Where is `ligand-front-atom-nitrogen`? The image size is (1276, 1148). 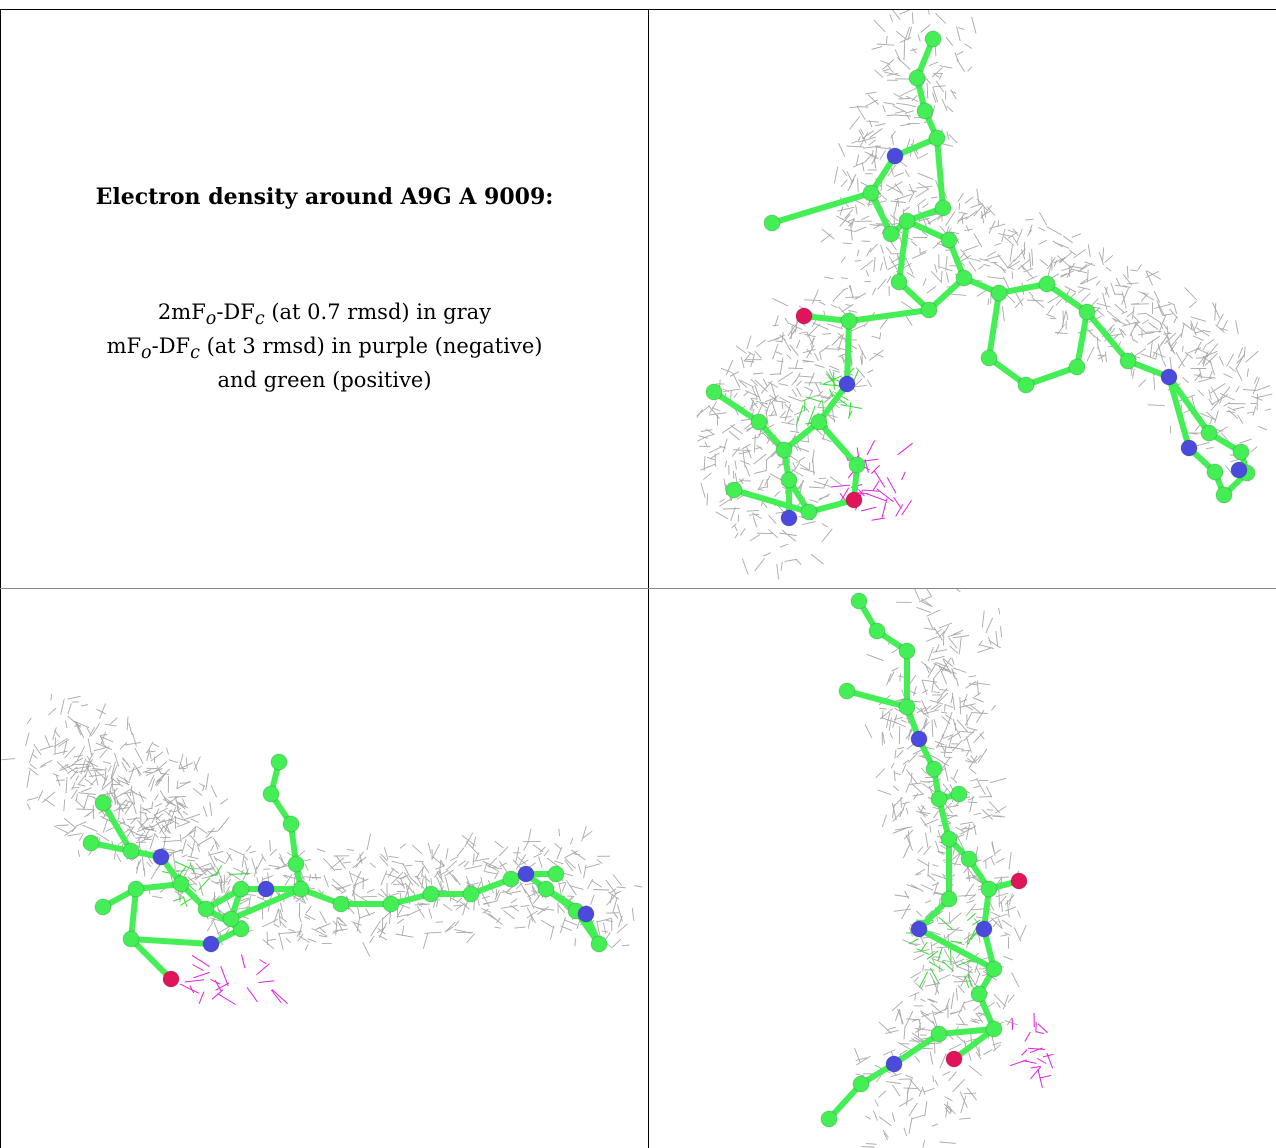
ligand-front-atom-nitrogen is located at coordinates (895, 156).